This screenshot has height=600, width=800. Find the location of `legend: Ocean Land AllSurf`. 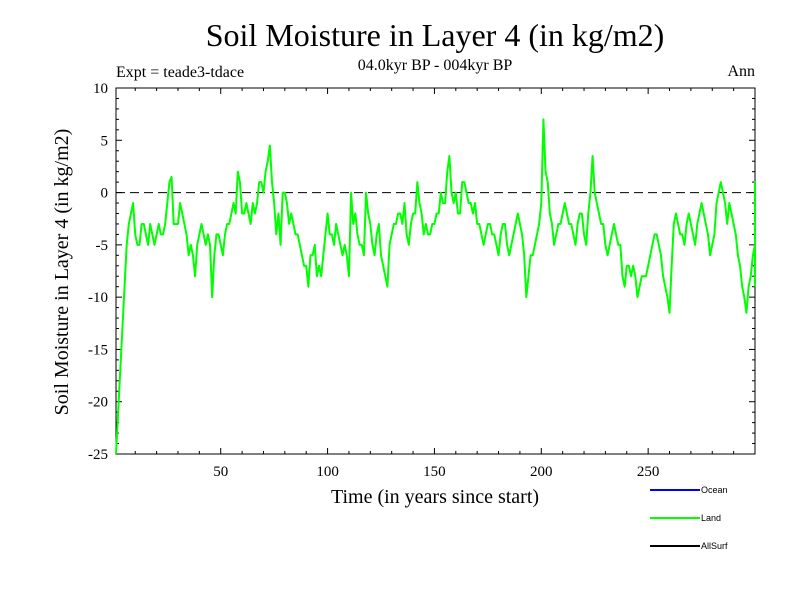

legend: Ocean Land AllSurf is located at coordinates (689, 518).